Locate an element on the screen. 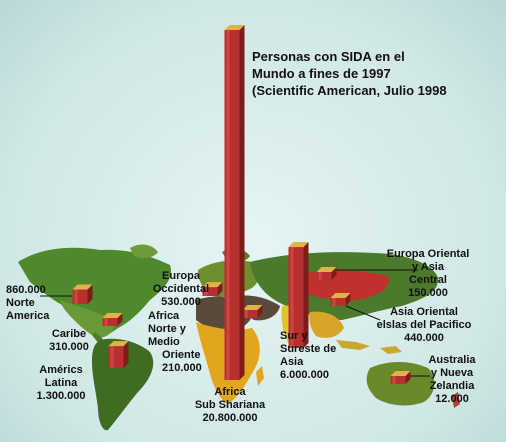  label-norte-america: 860.000 Norte America is located at coordinates (27, 303).